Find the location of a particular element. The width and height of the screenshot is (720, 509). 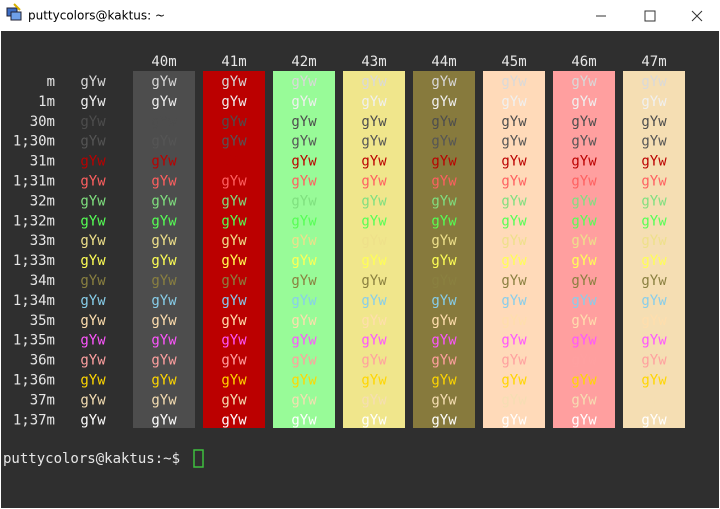

row-label: 1;35m is located at coordinates (34, 341).